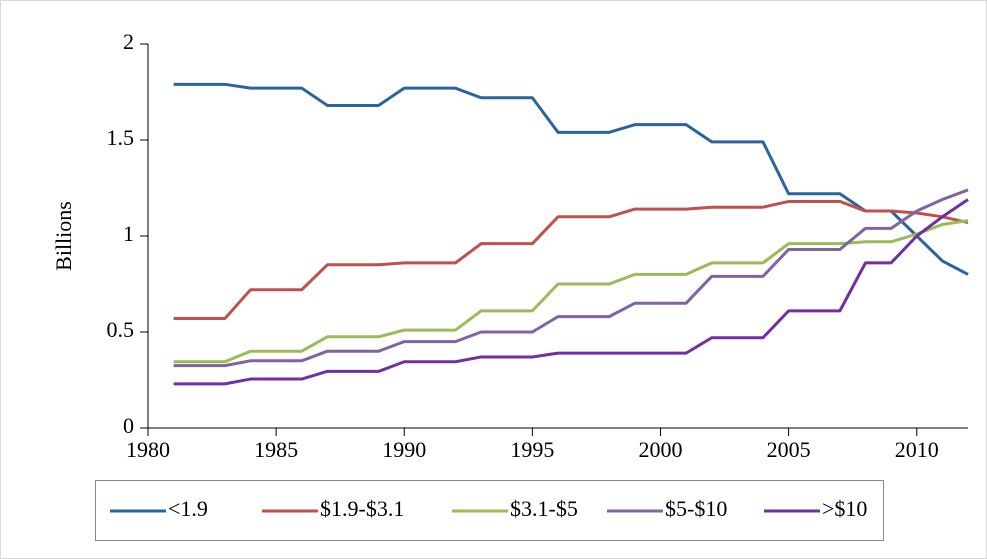 Image resolution: width=987 pixels, height=559 pixels. I want to click on x-tick-label: 1990, so click(404, 449).